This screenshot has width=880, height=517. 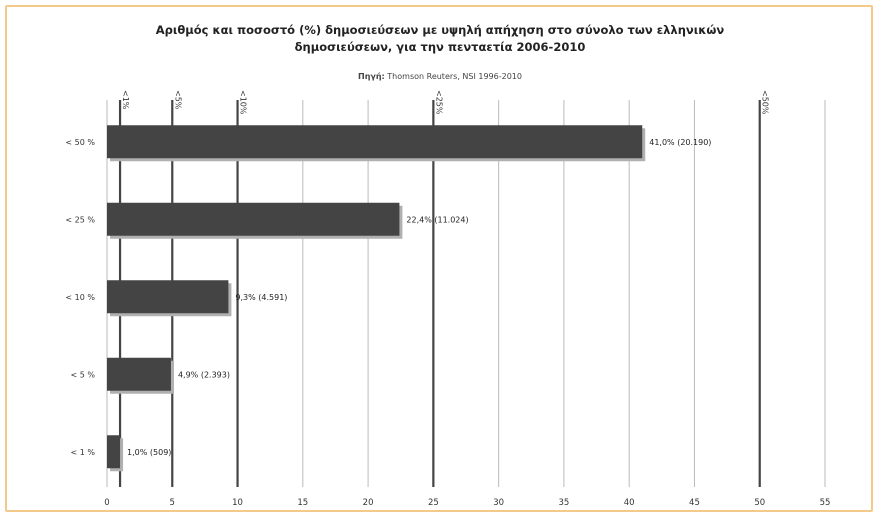 What do you see at coordinates (371, 76) in the screenshot?
I see `source-label: Πηγή:` at bounding box center [371, 76].